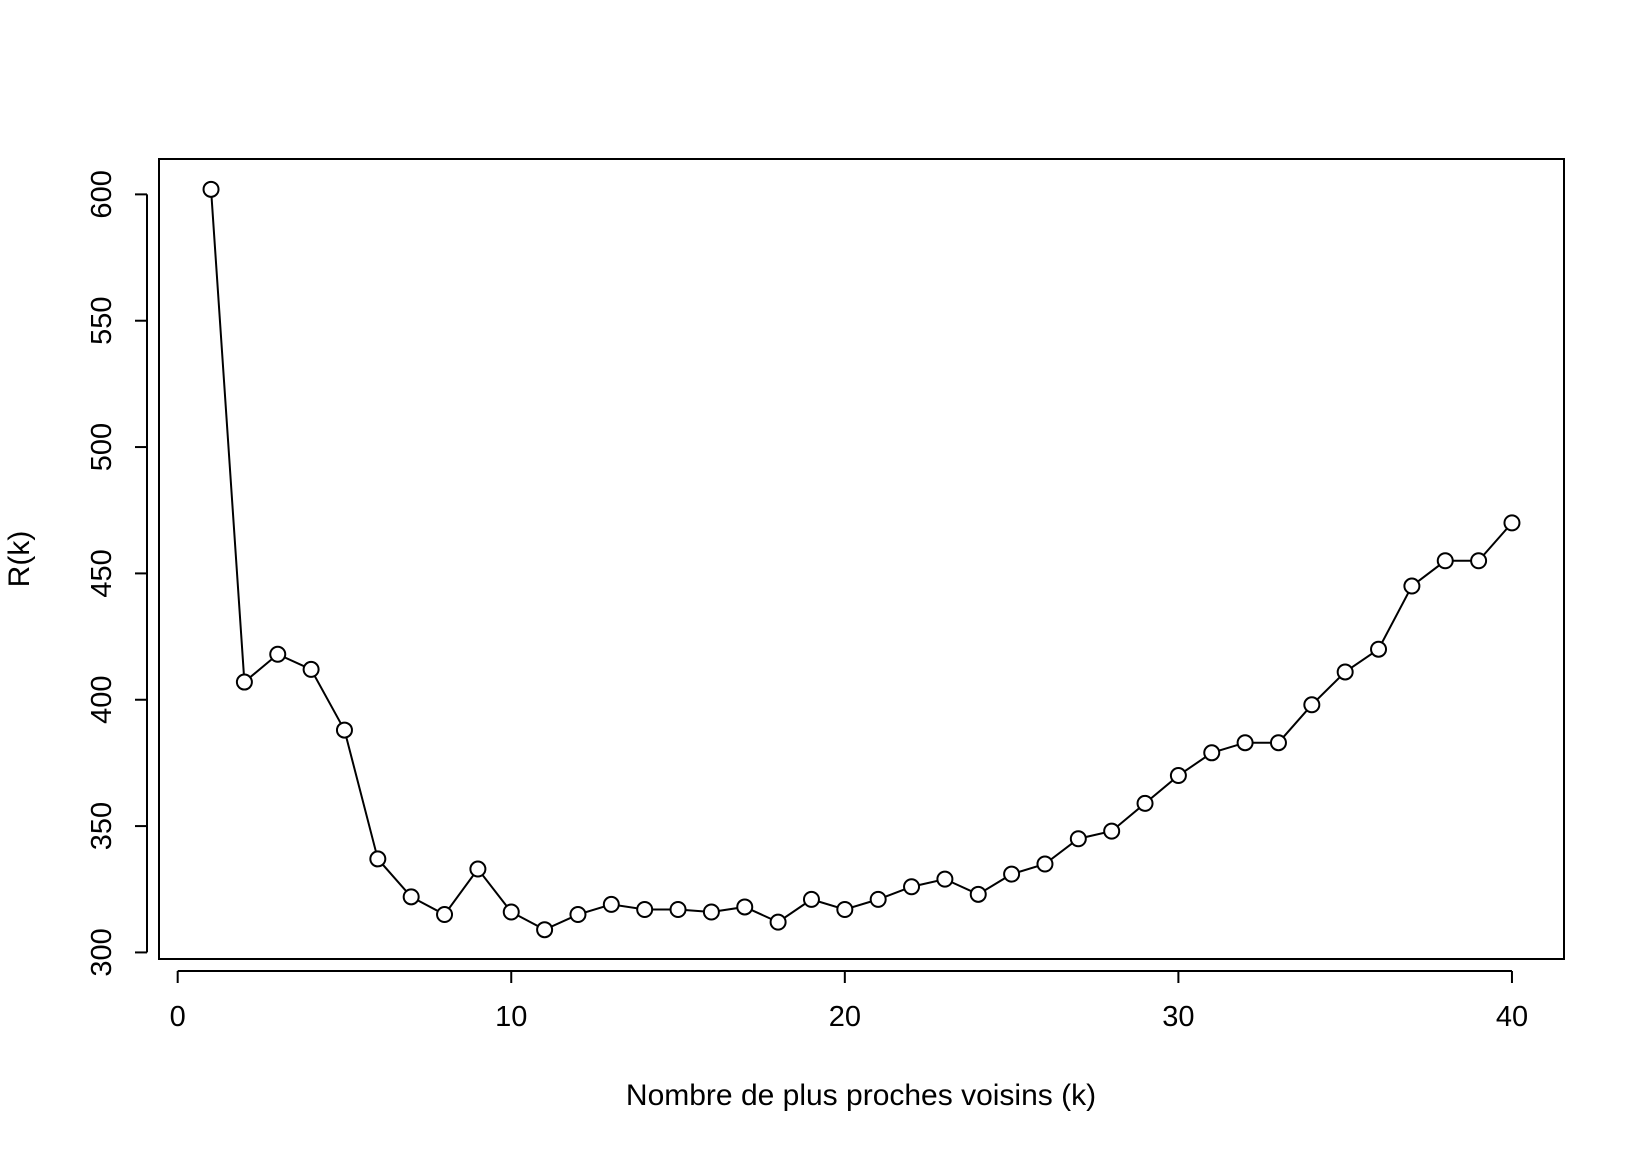 The height and width of the screenshot is (1151, 1632). I want to click on x-tick-label: 0, so click(178, 1017).